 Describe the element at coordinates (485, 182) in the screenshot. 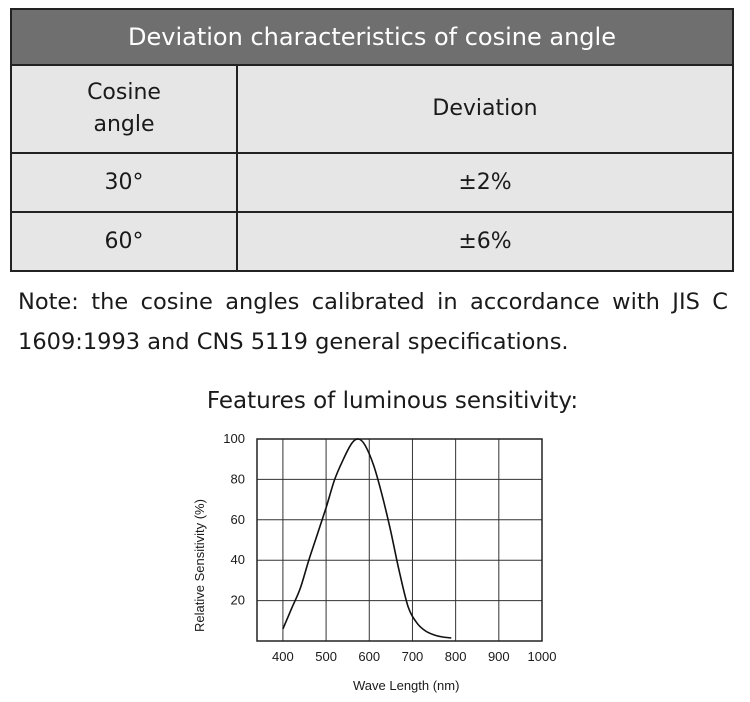

I see `deviation-cell: ±2%` at that location.